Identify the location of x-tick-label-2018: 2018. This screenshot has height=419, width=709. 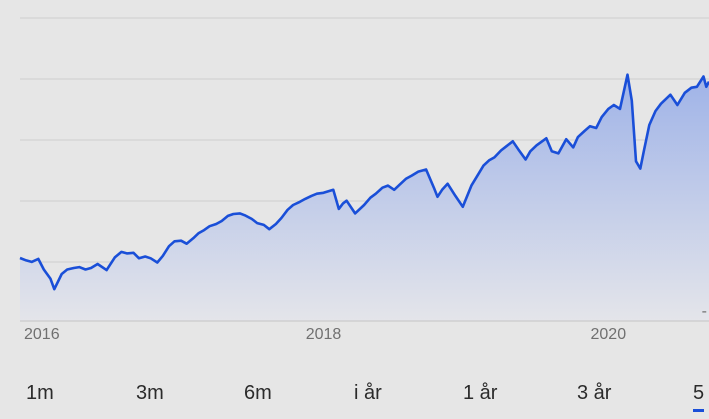
(324, 334).